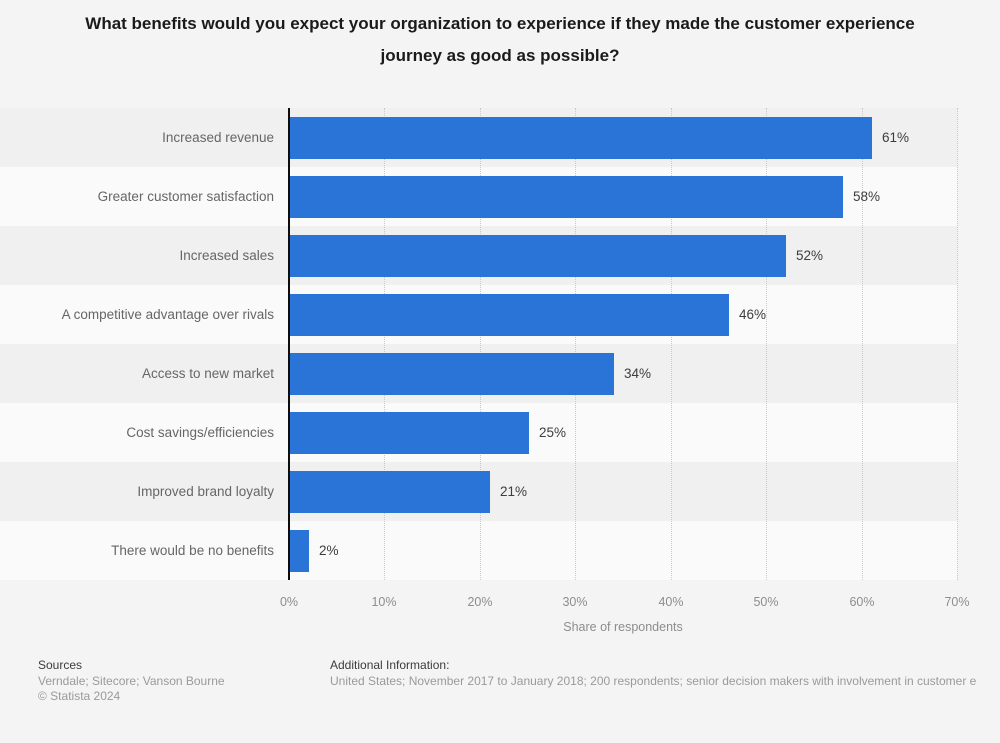  I want to click on category-label: Access to new market, so click(207, 373).